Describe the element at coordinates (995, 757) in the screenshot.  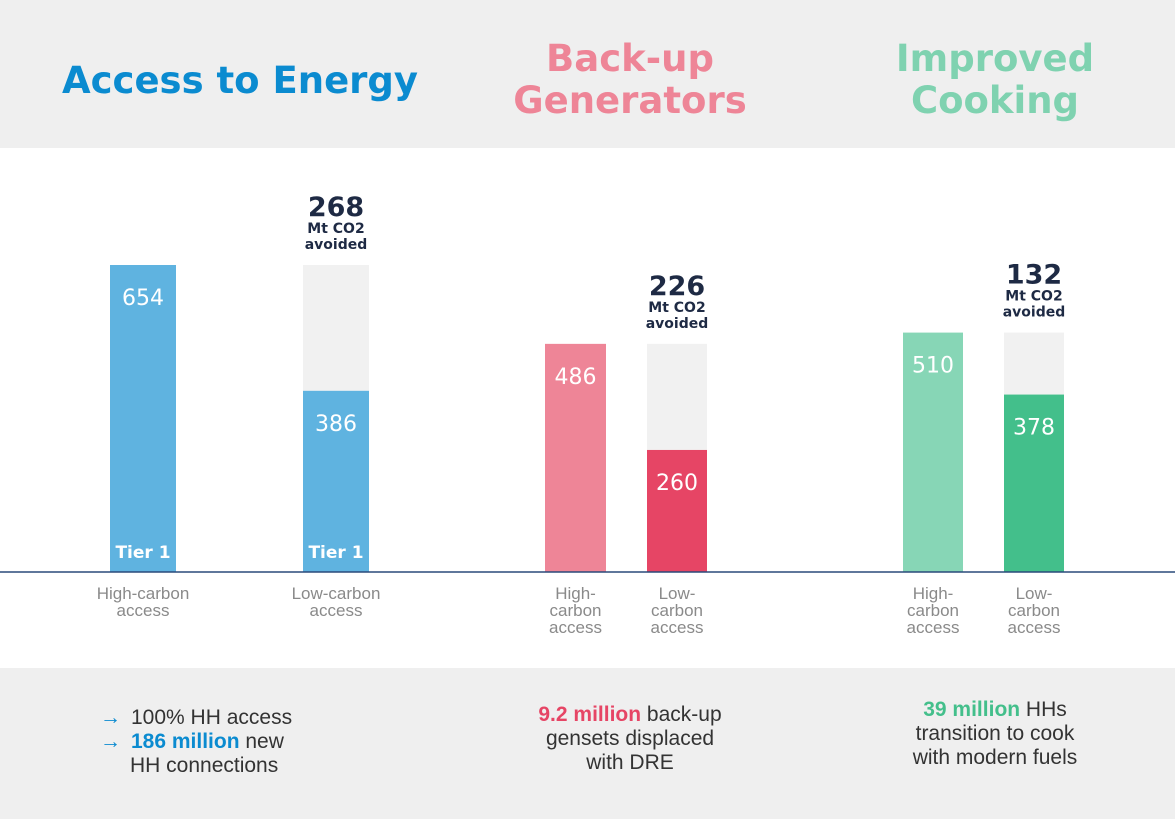
I see `footer-line: with modern fuels` at that location.